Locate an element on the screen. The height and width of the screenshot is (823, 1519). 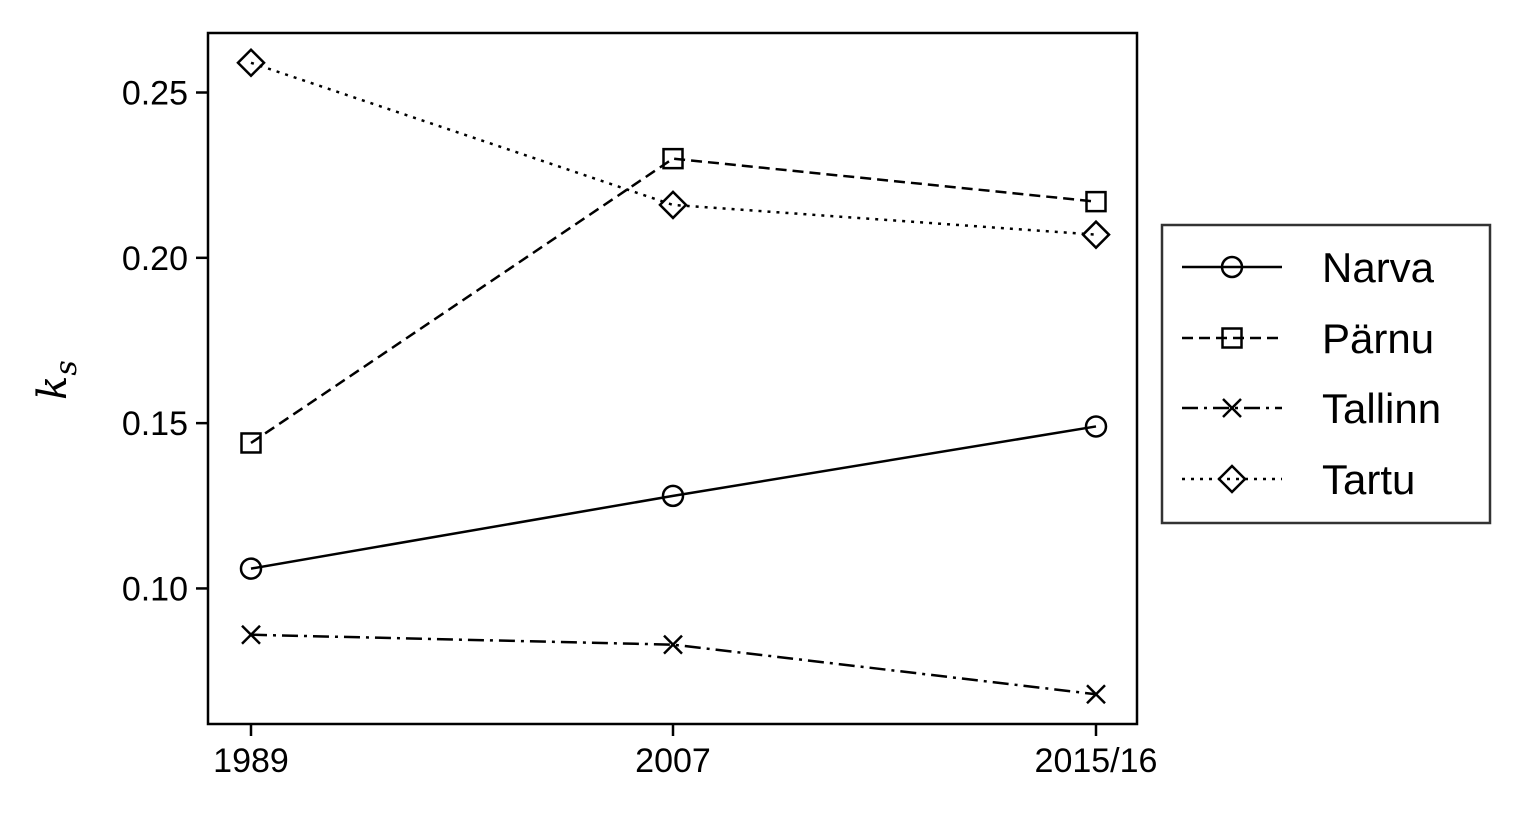
y-tick-label-0: 0.10 is located at coordinates (155, 589).